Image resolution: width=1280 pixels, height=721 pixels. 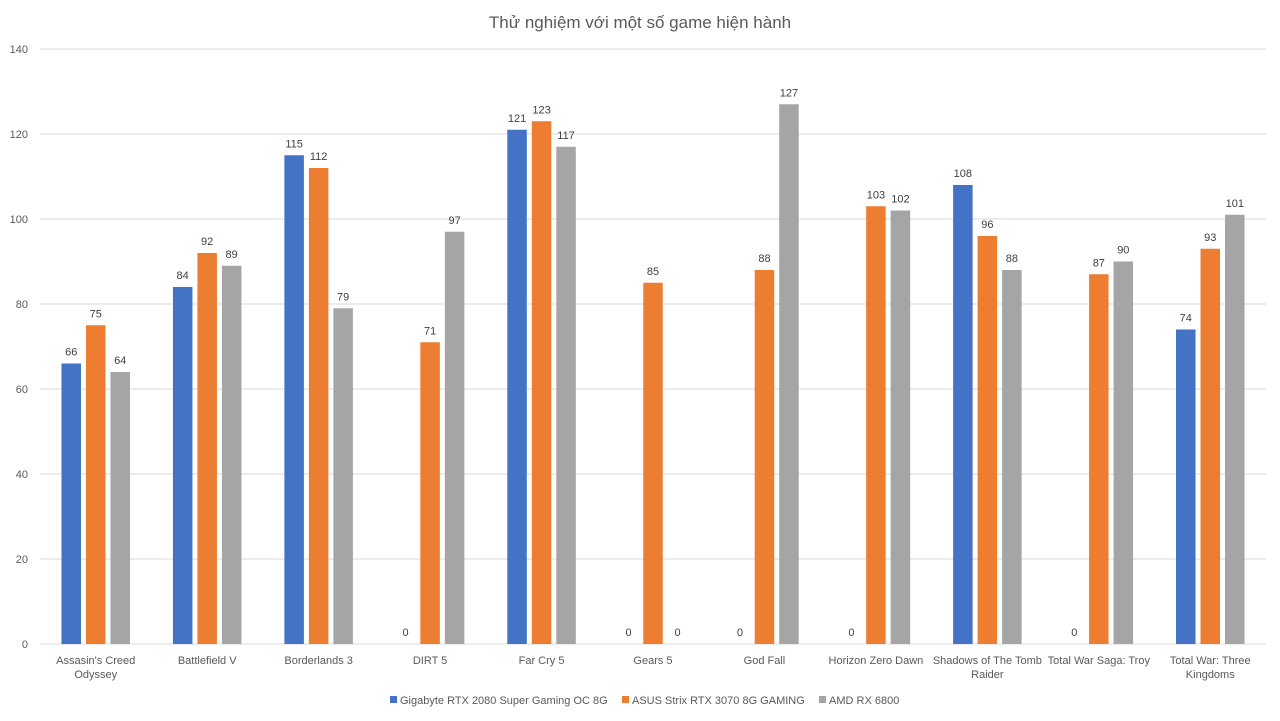 What do you see at coordinates (1123, 251) in the screenshot?
I see `data-label: 90` at bounding box center [1123, 251].